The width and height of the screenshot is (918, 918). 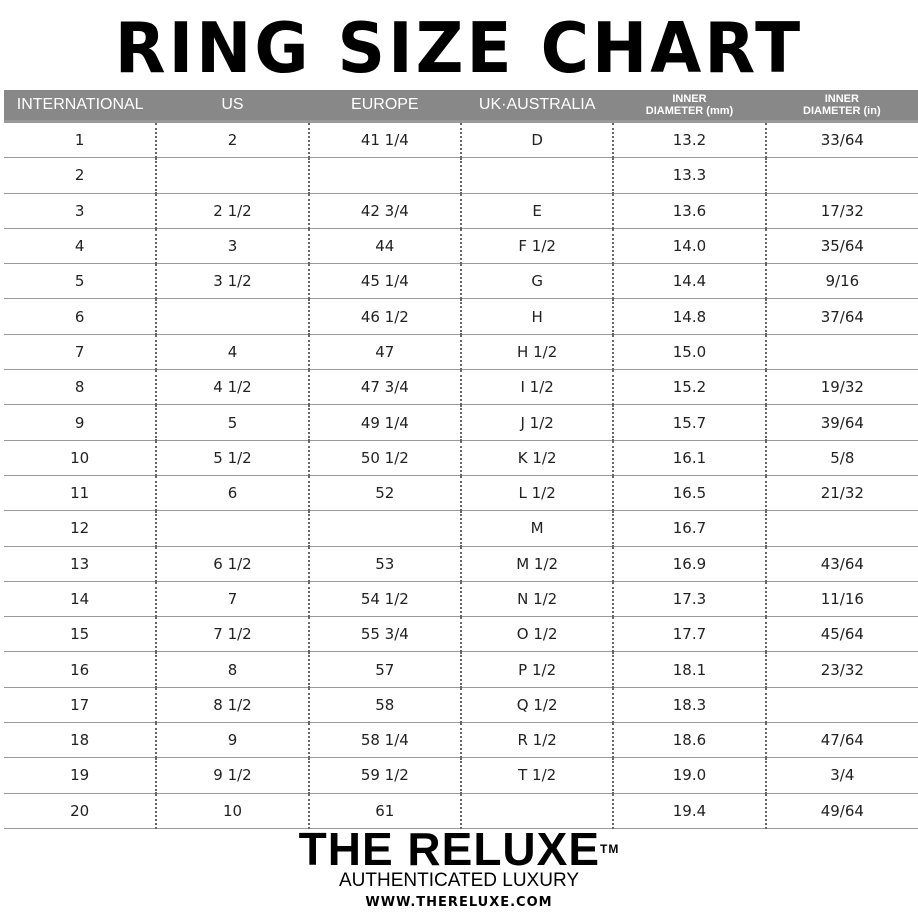 What do you see at coordinates (80, 528) in the screenshot?
I see `table-cell: 12` at bounding box center [80, 528].